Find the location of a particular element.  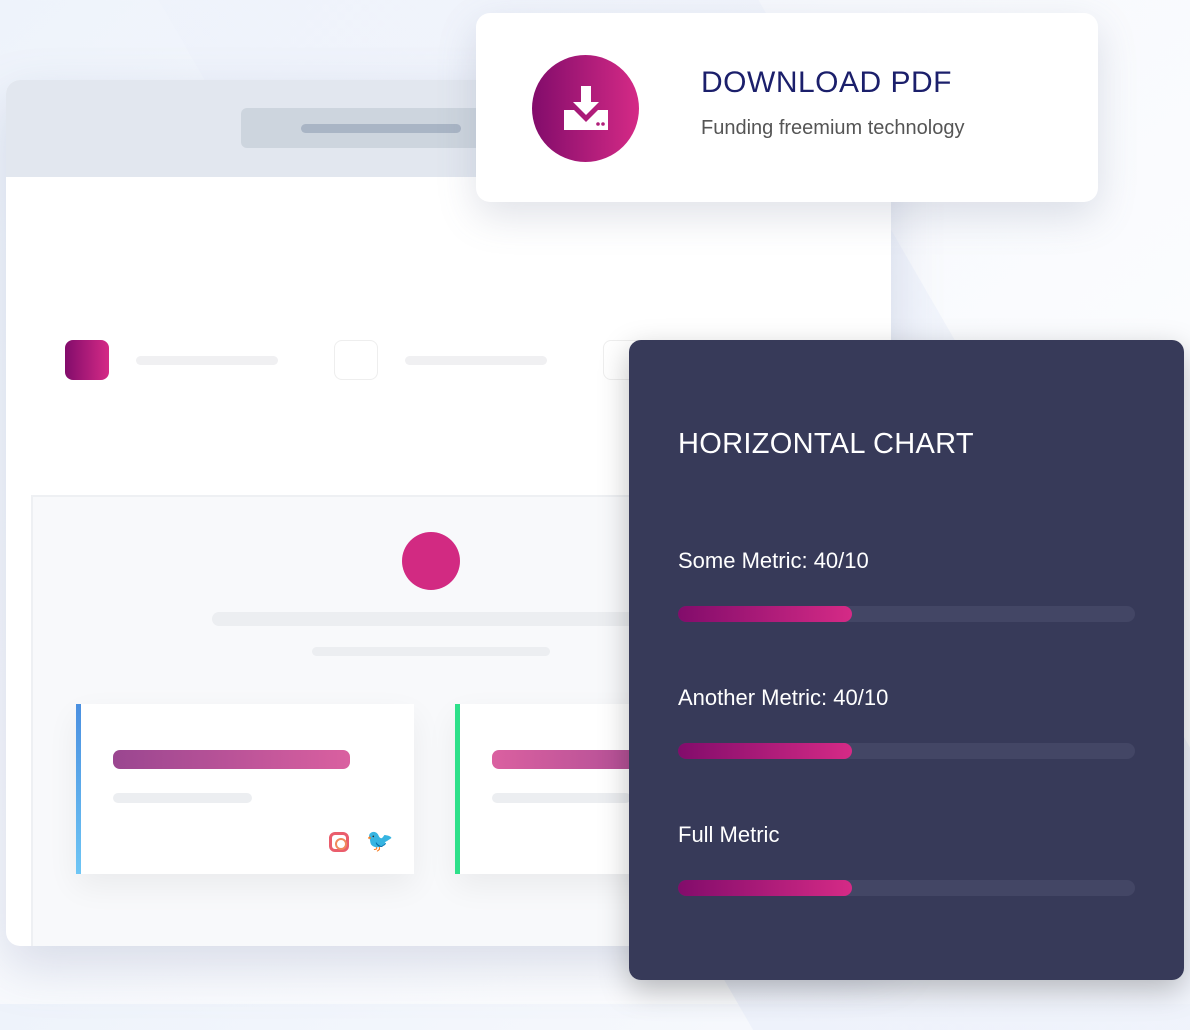

nav-item-active is located at coordinates (87, 360).